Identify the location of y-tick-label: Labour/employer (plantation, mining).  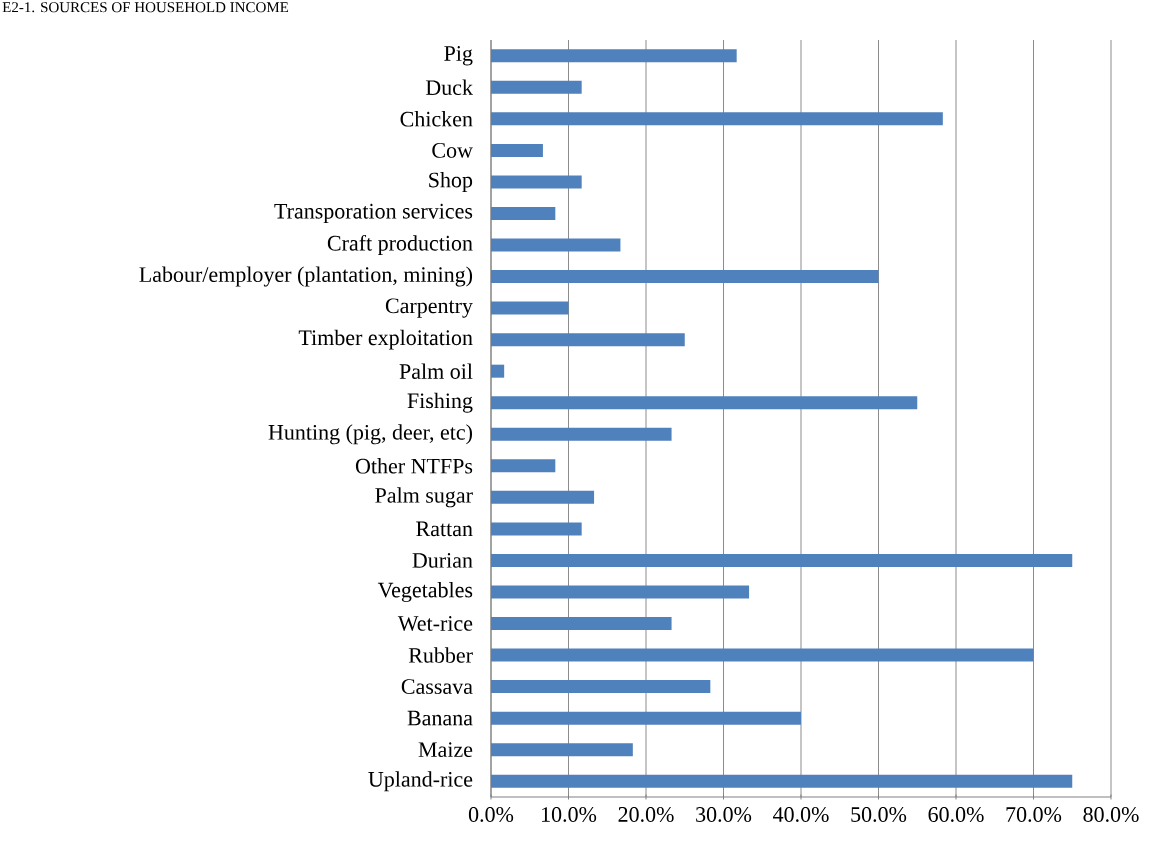
(306, 276).